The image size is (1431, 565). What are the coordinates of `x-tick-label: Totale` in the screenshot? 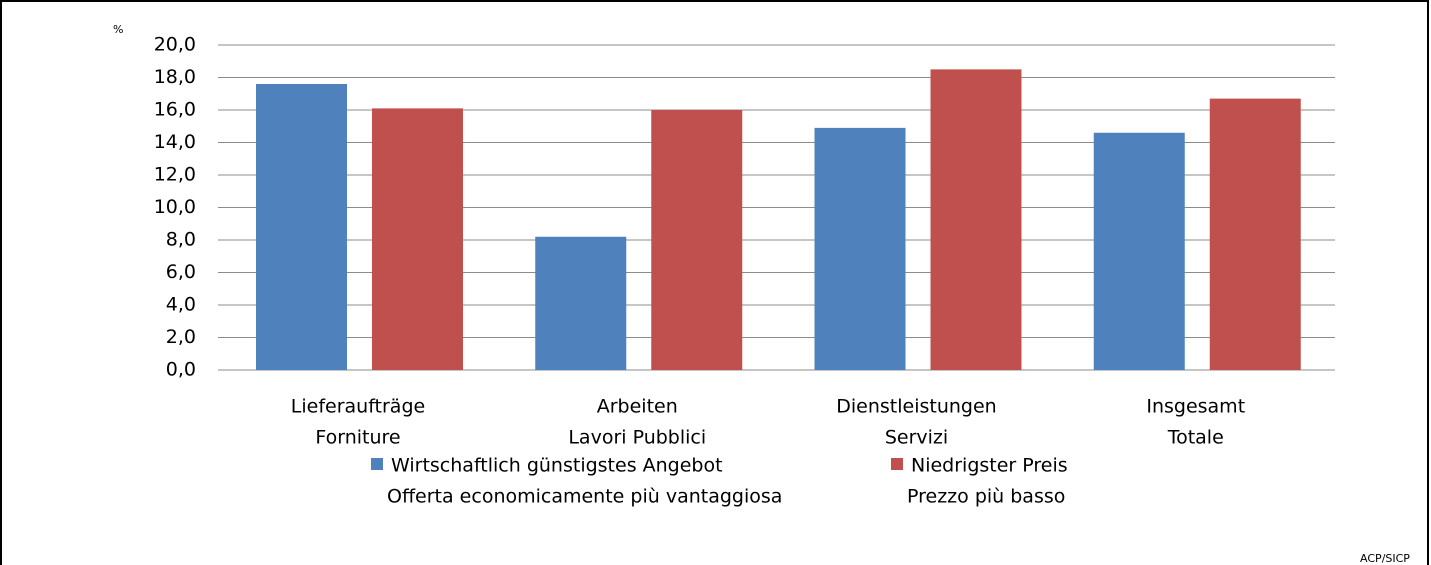 It's located at (1195, 438).